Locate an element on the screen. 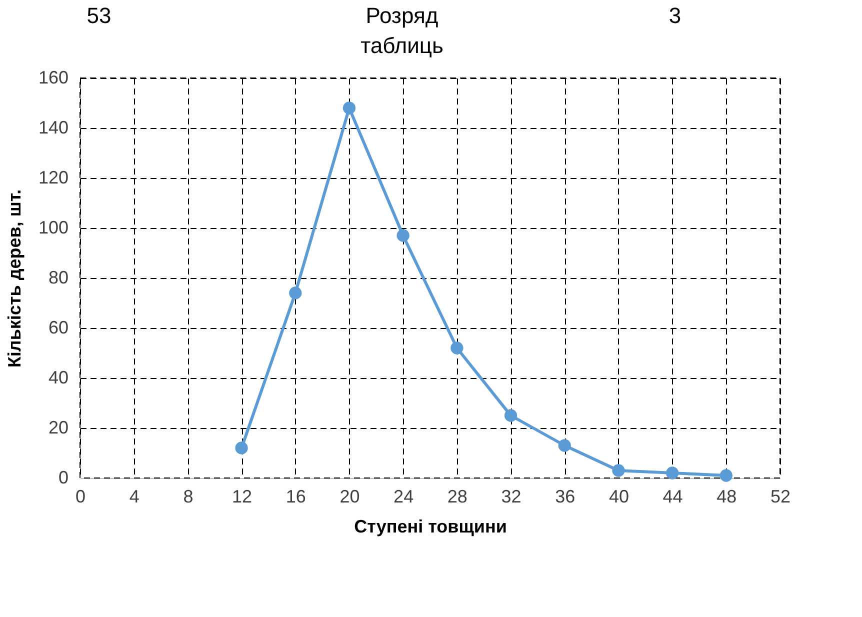 The image size is (862, 617). y-tick-label: 0 is located at coordinates (63, 478).